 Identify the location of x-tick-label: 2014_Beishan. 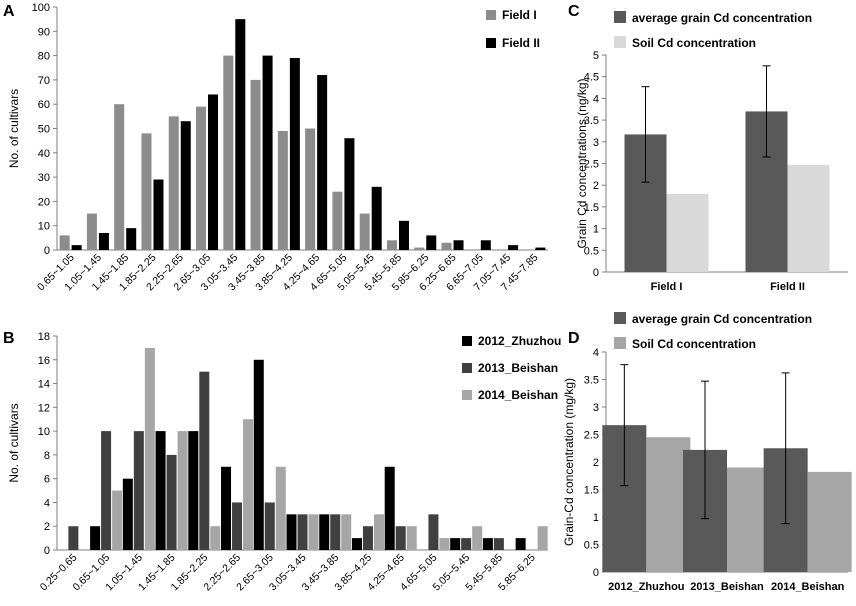
(808, 587).